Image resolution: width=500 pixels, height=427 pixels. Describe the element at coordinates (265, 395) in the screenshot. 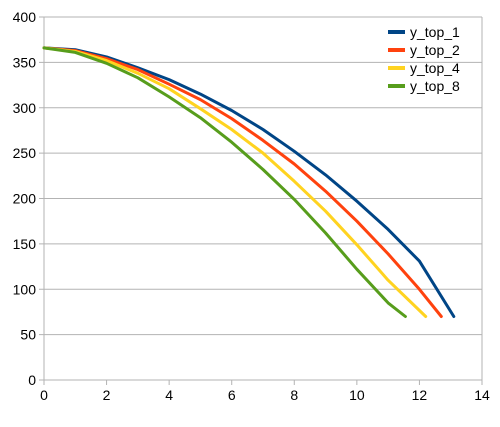

I see `x-axis-tick-labels: 0 2 4 6 8 10 12 14` at that location.